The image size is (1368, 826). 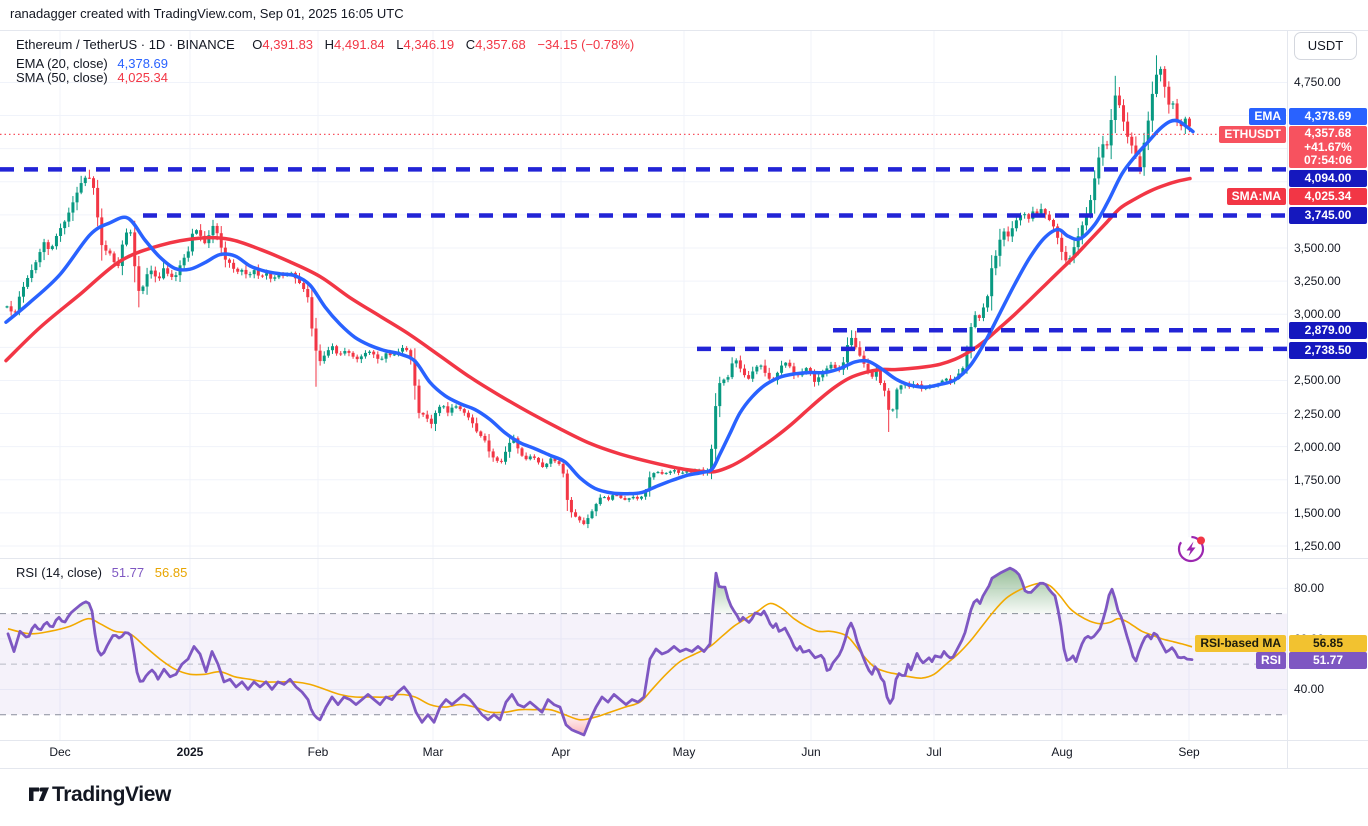 I want to click on level-price-badge: 2,738.50, so click(x=1328, y=350).